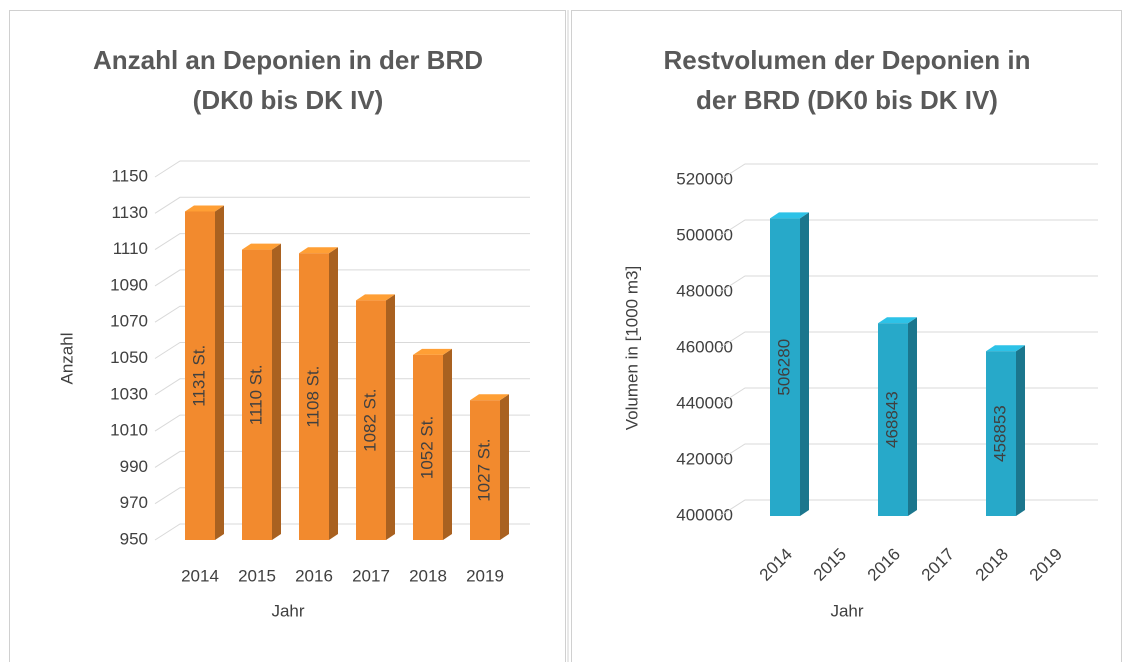 The height and width of the screenshot is (662, 1127). Describe the element at coordinates (129, 430) in the screenshot. I see `y-tick-label: 1010` at that location.